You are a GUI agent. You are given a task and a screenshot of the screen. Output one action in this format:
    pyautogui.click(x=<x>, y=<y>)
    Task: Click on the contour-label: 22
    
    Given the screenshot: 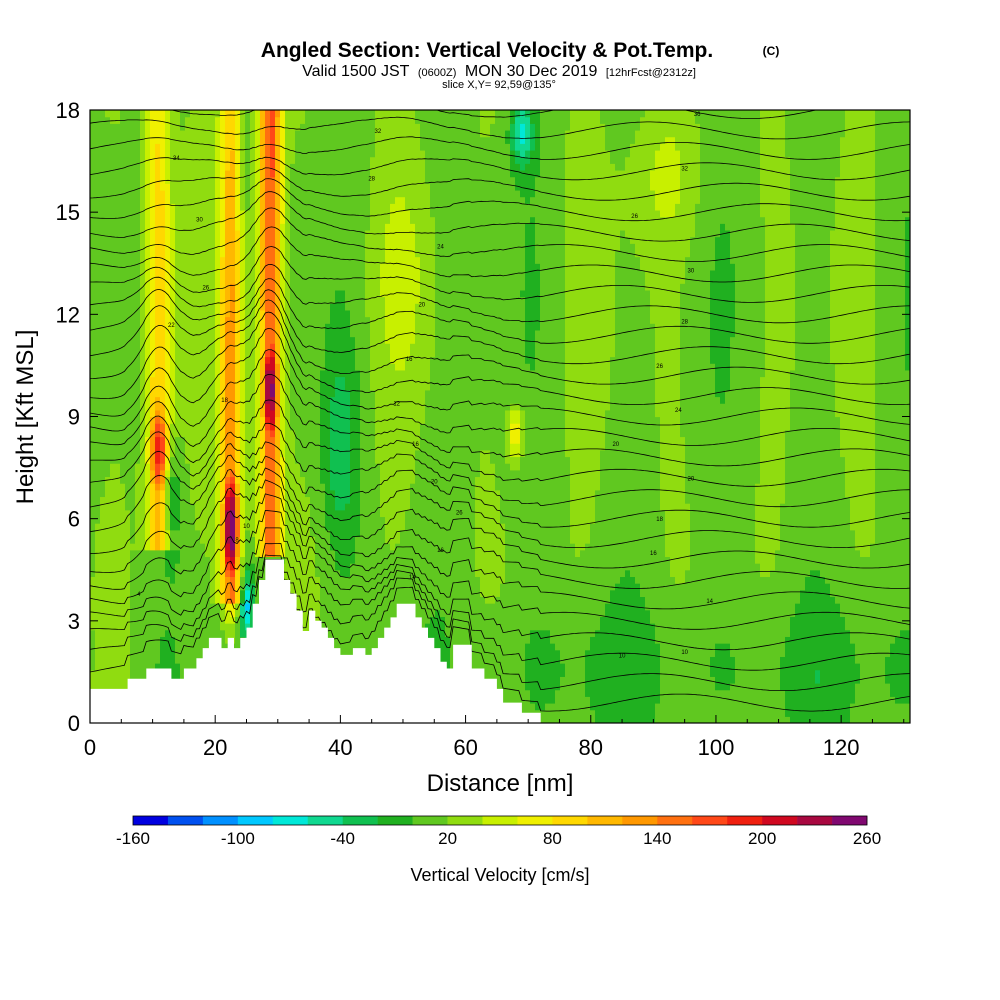 What is the action you would take?
    pyautogui.click(x=171, y=326)
    